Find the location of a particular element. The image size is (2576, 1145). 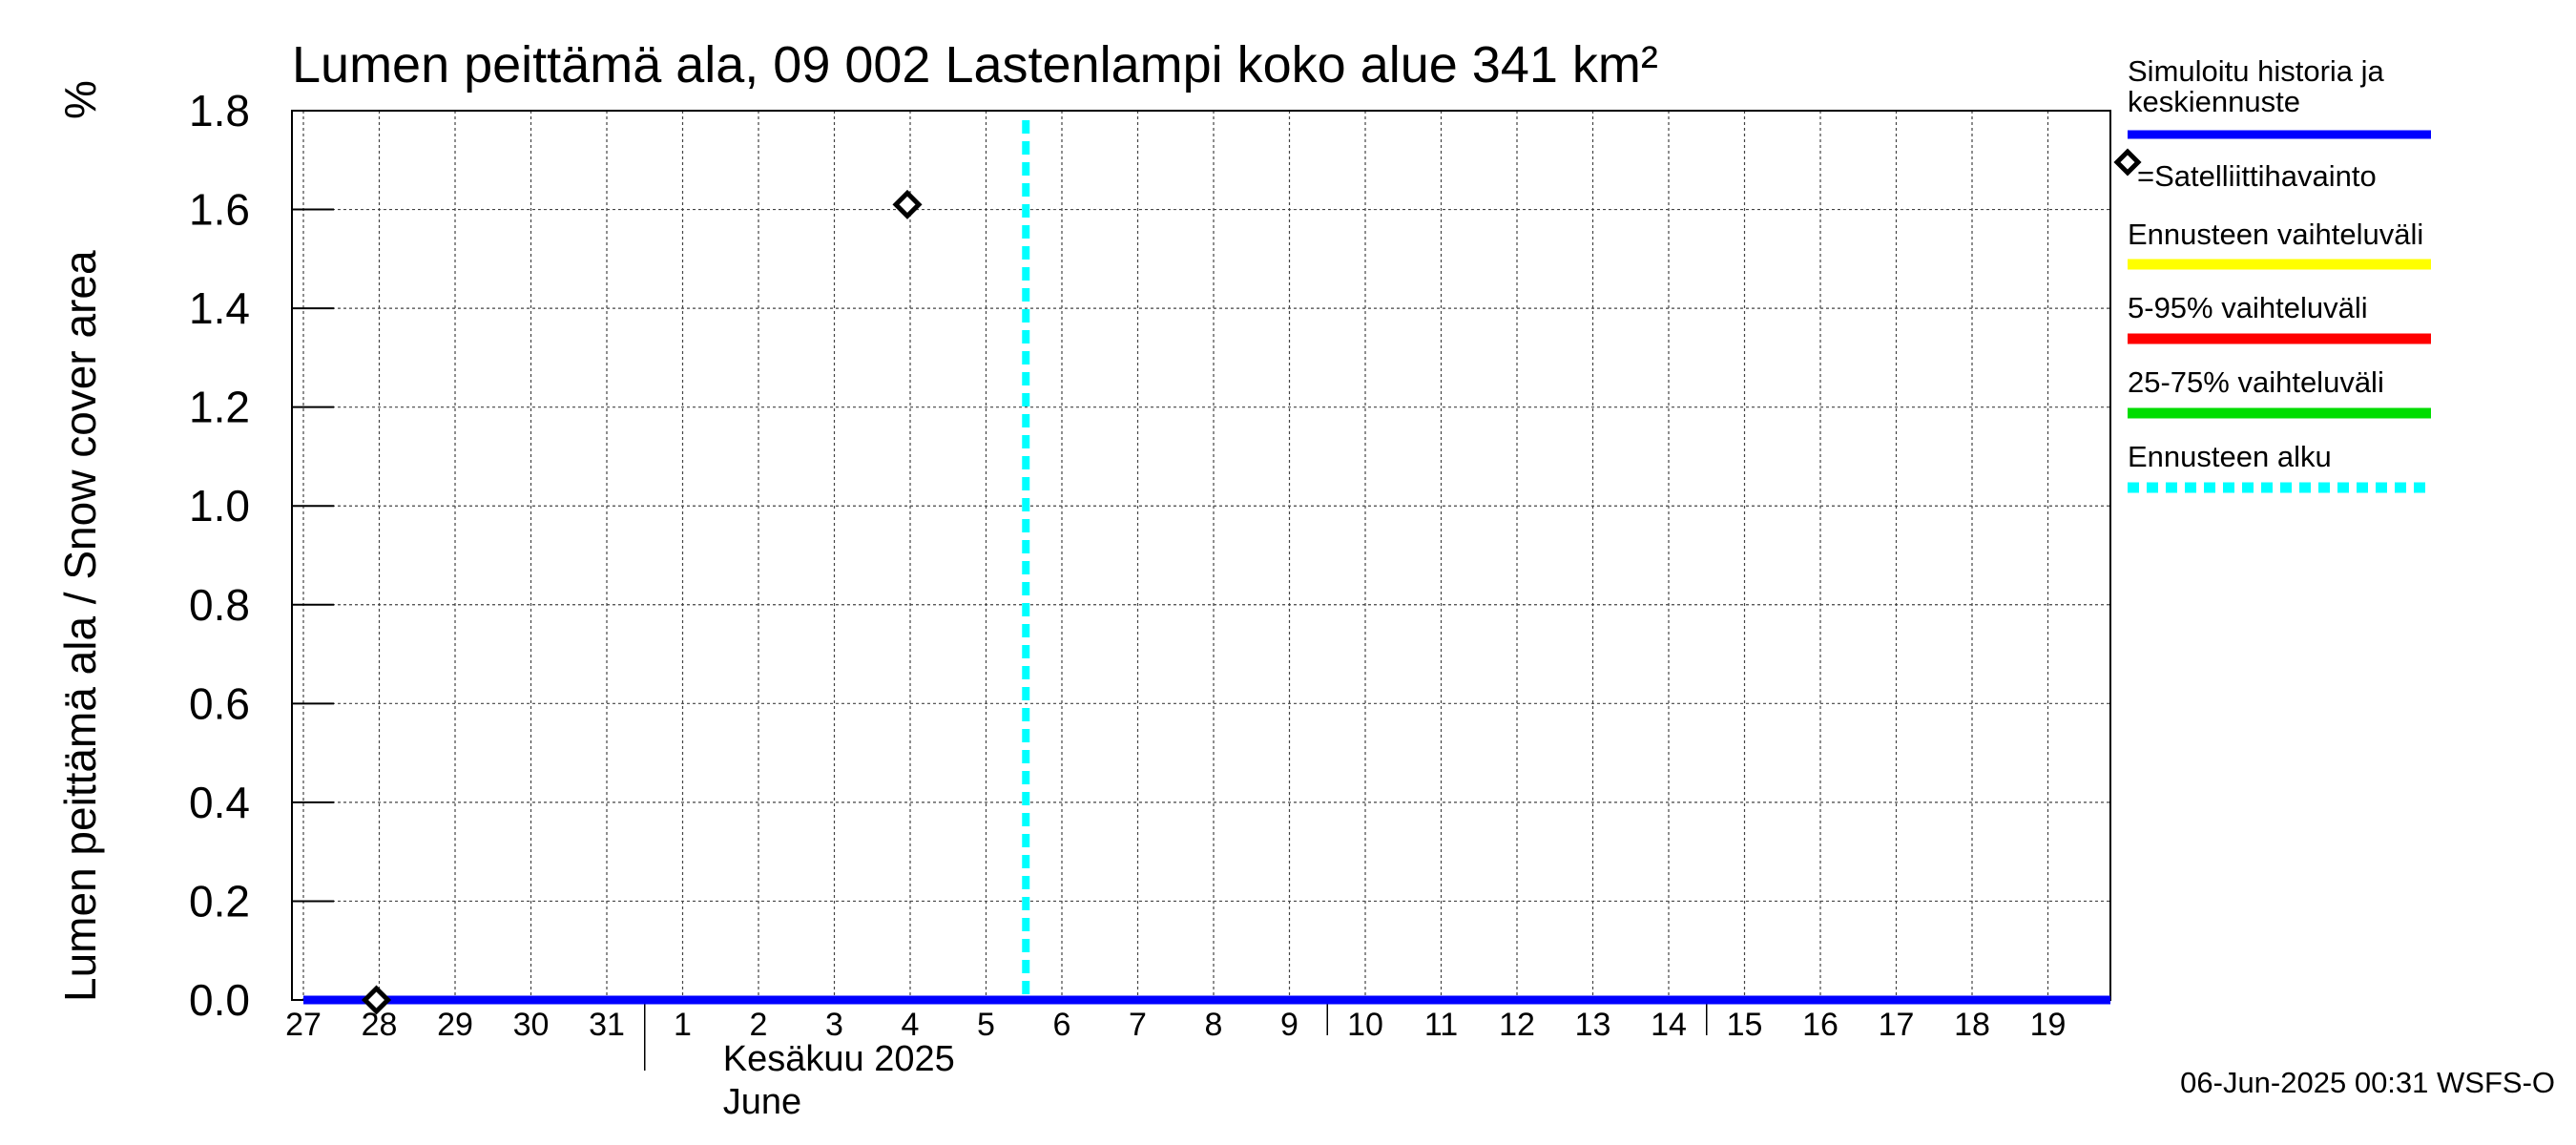

x-tick-label: 29 is located at coordinates (455, 1025).